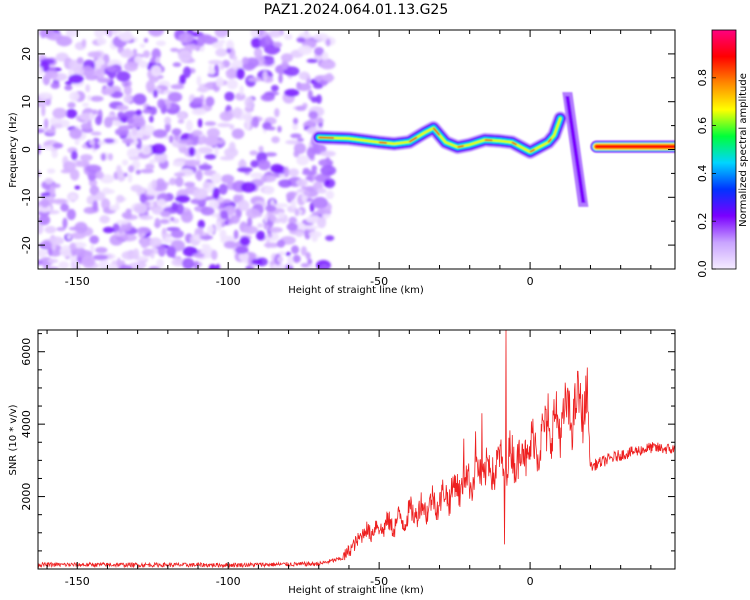 The image size is (750, 600). What do you see at coordinates (356, 590) in the screenshot?
I see `snr-x-axis-label: Height of straight line (km)` at bounding box center [356, 590].